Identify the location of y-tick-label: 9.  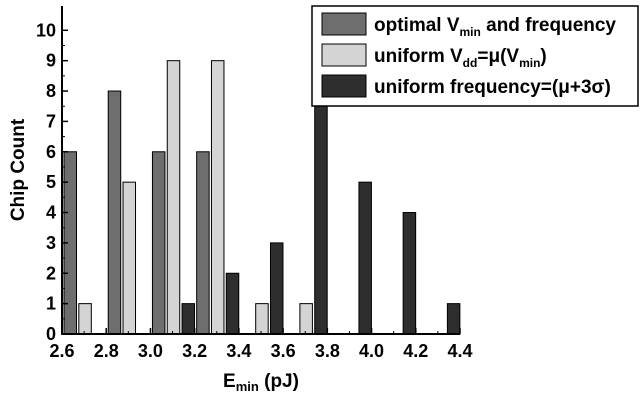
(51, 61).